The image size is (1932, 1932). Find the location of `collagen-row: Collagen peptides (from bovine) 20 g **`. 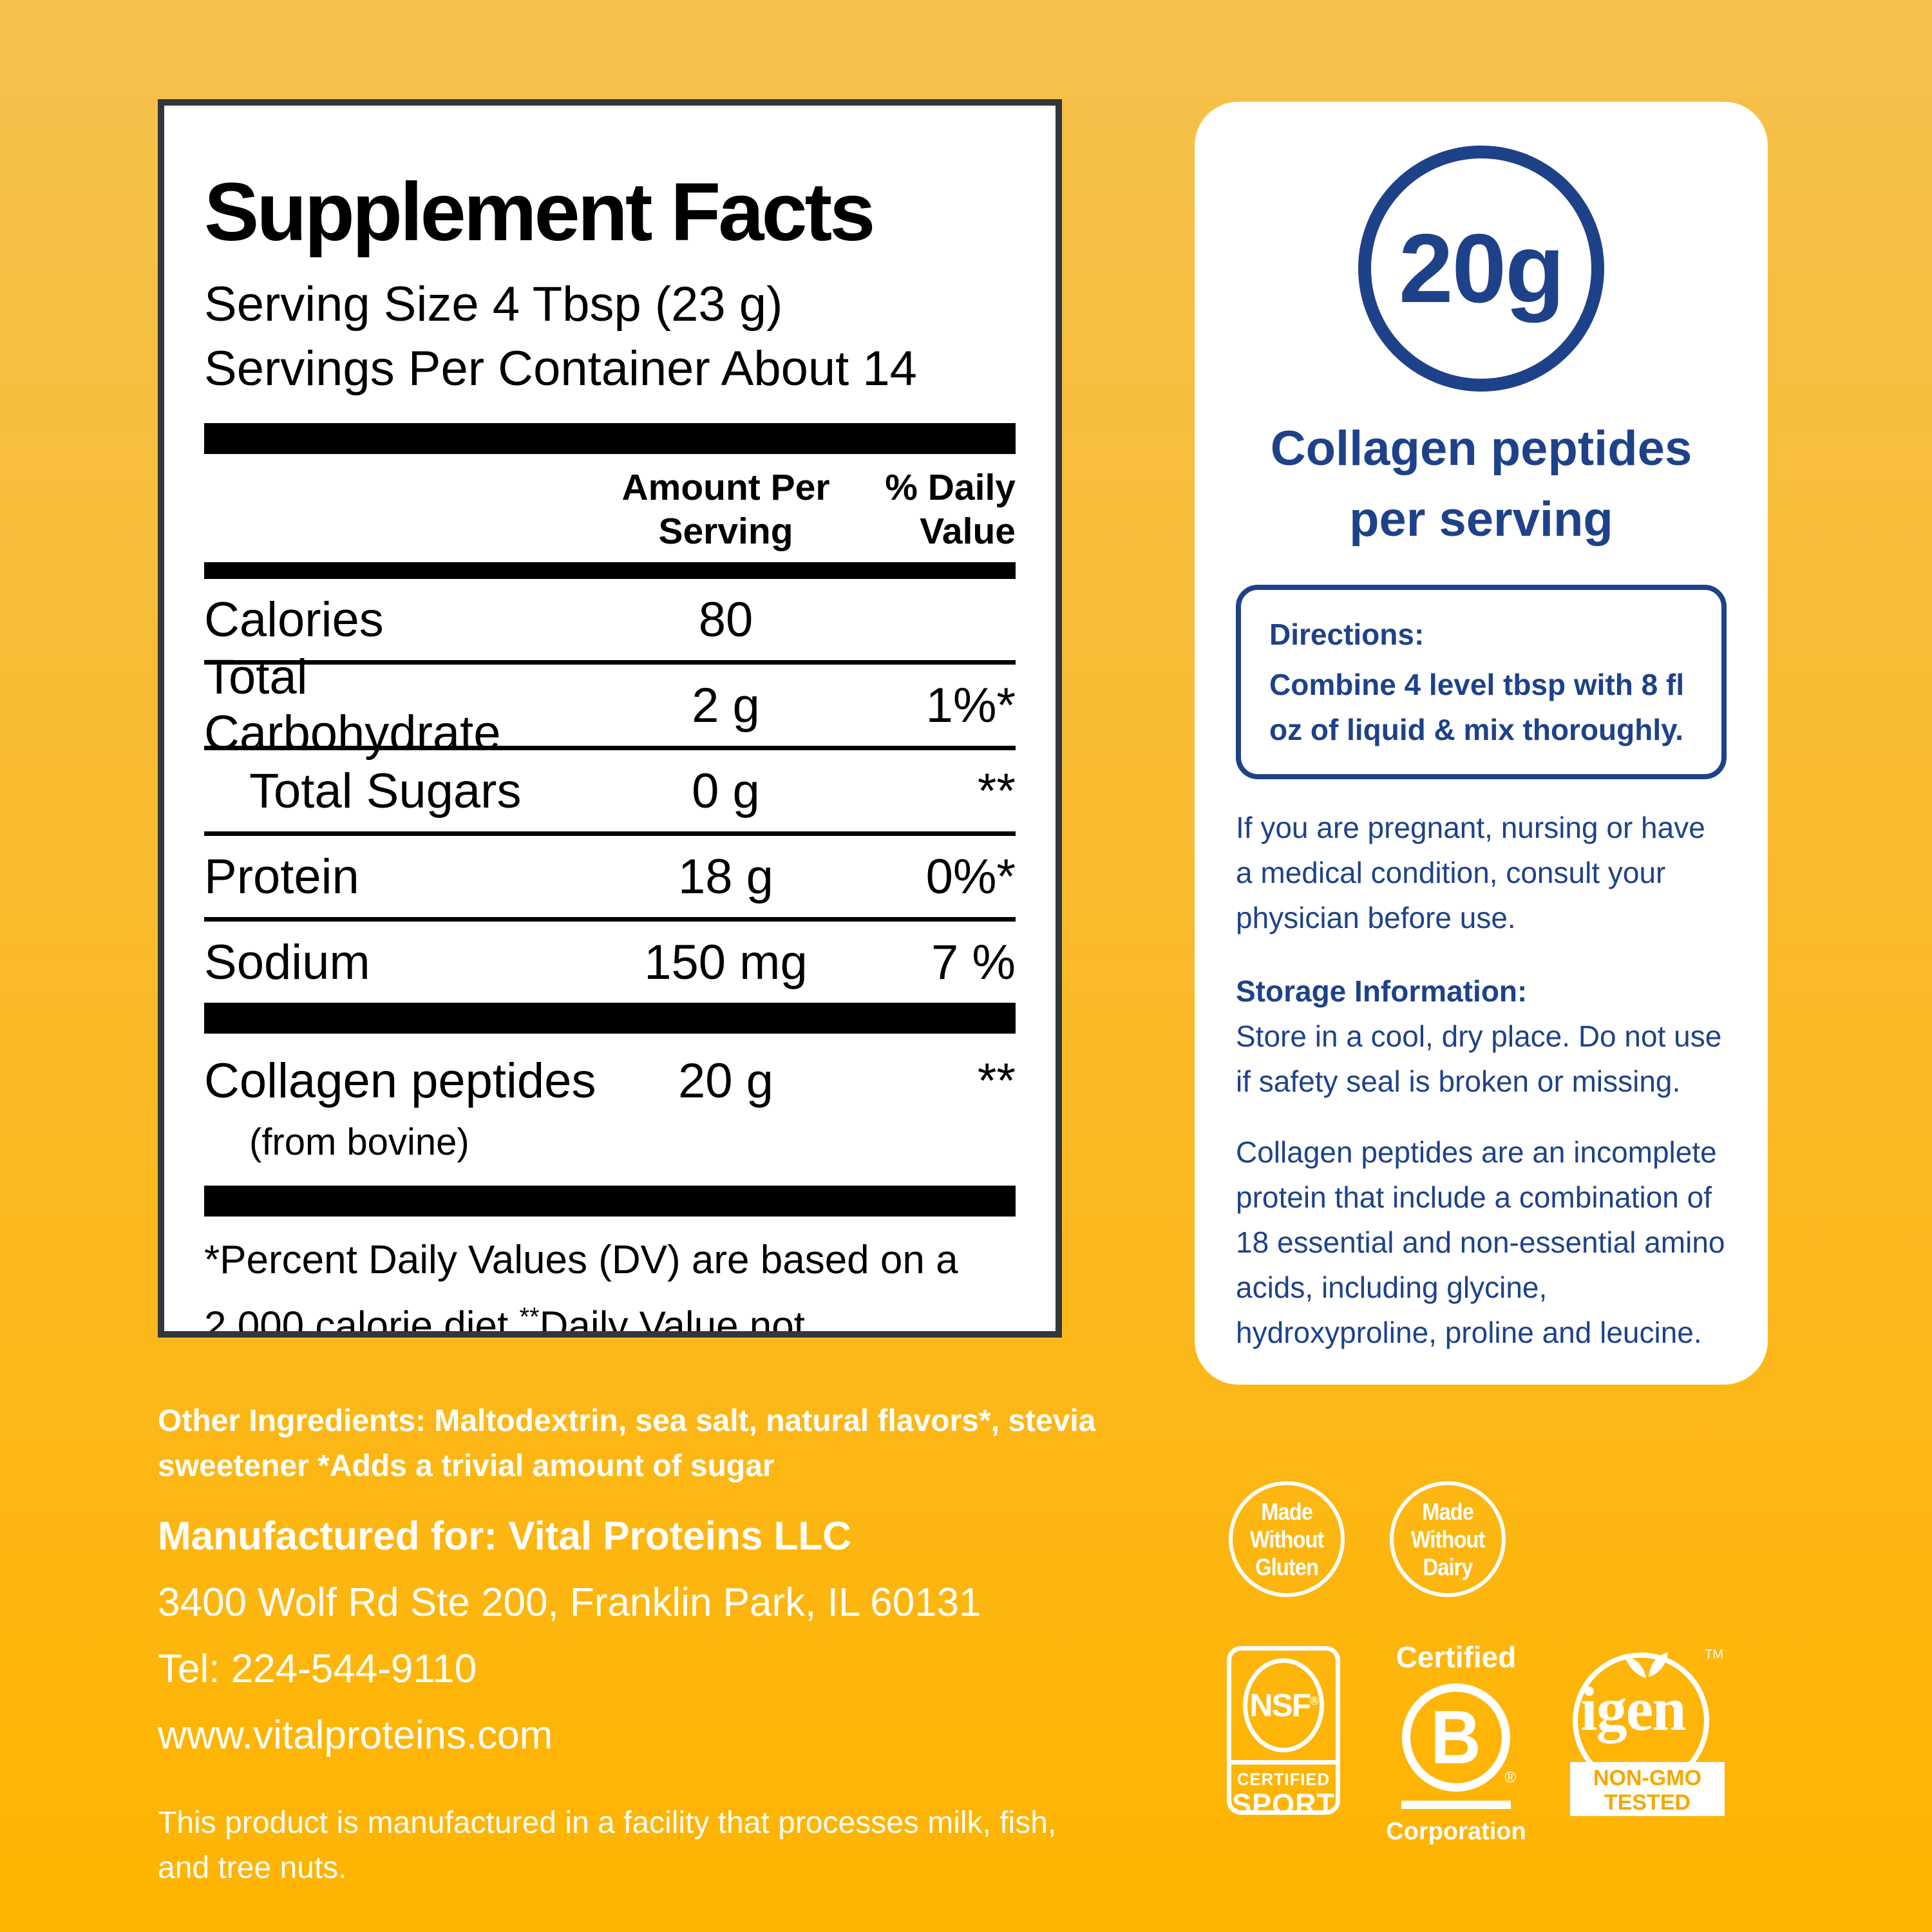

collagen-row: Collagen peptides (from bovine) 20 g ** is located at coordinates (610, 1110).